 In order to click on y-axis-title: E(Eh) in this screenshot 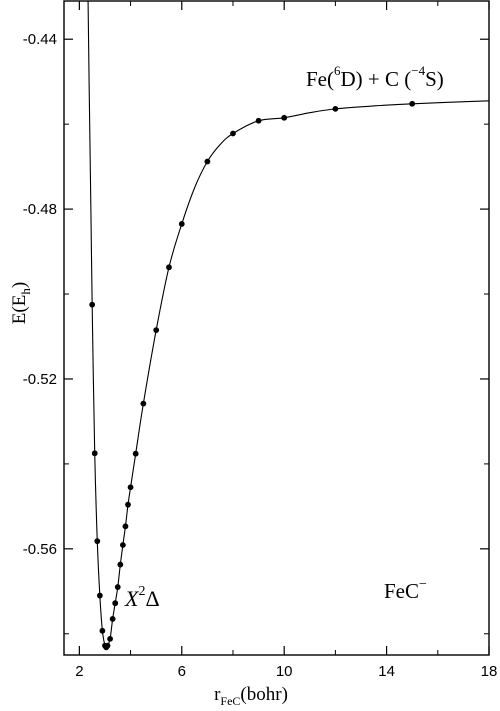, I will do `click(21, 303)`.